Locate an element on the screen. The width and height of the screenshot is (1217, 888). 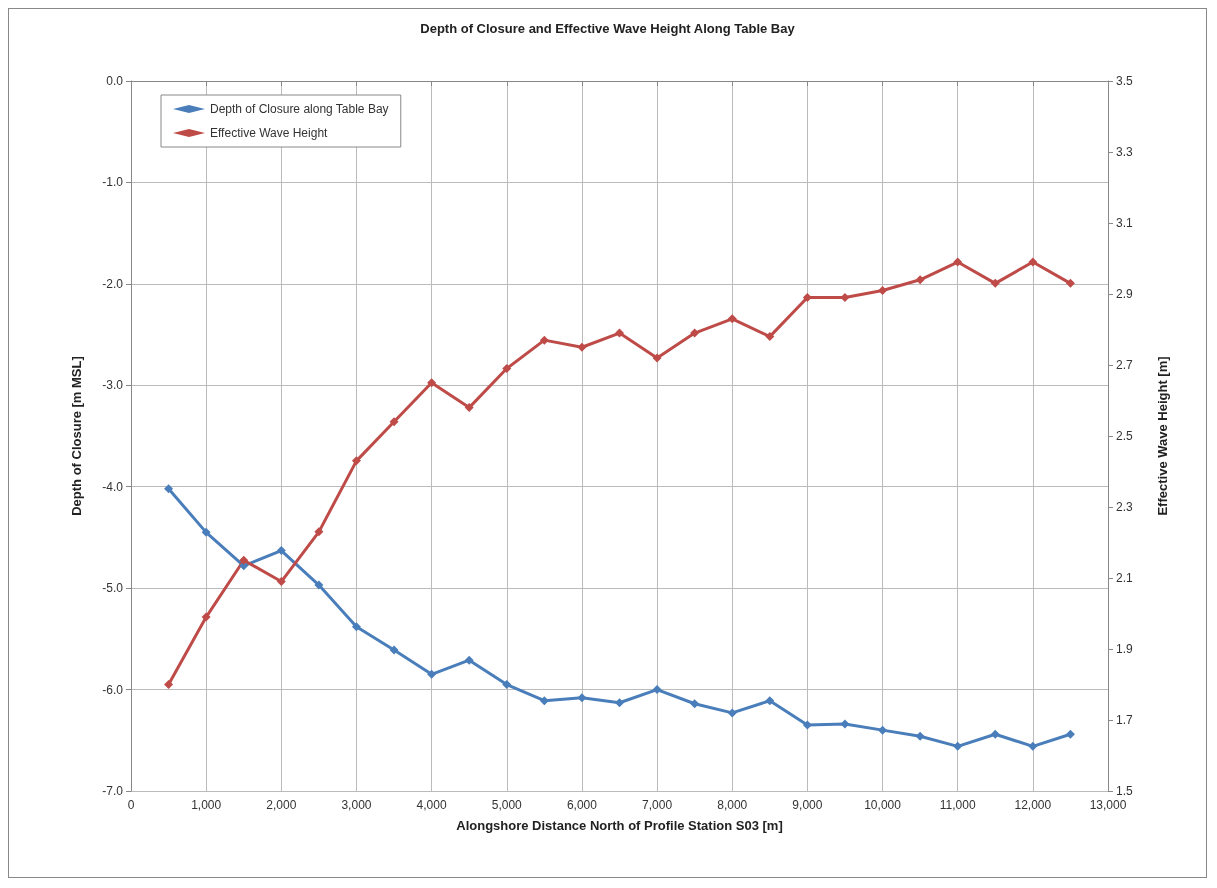
x-tick-label: 8,000 is located at coordinates (732, 805).